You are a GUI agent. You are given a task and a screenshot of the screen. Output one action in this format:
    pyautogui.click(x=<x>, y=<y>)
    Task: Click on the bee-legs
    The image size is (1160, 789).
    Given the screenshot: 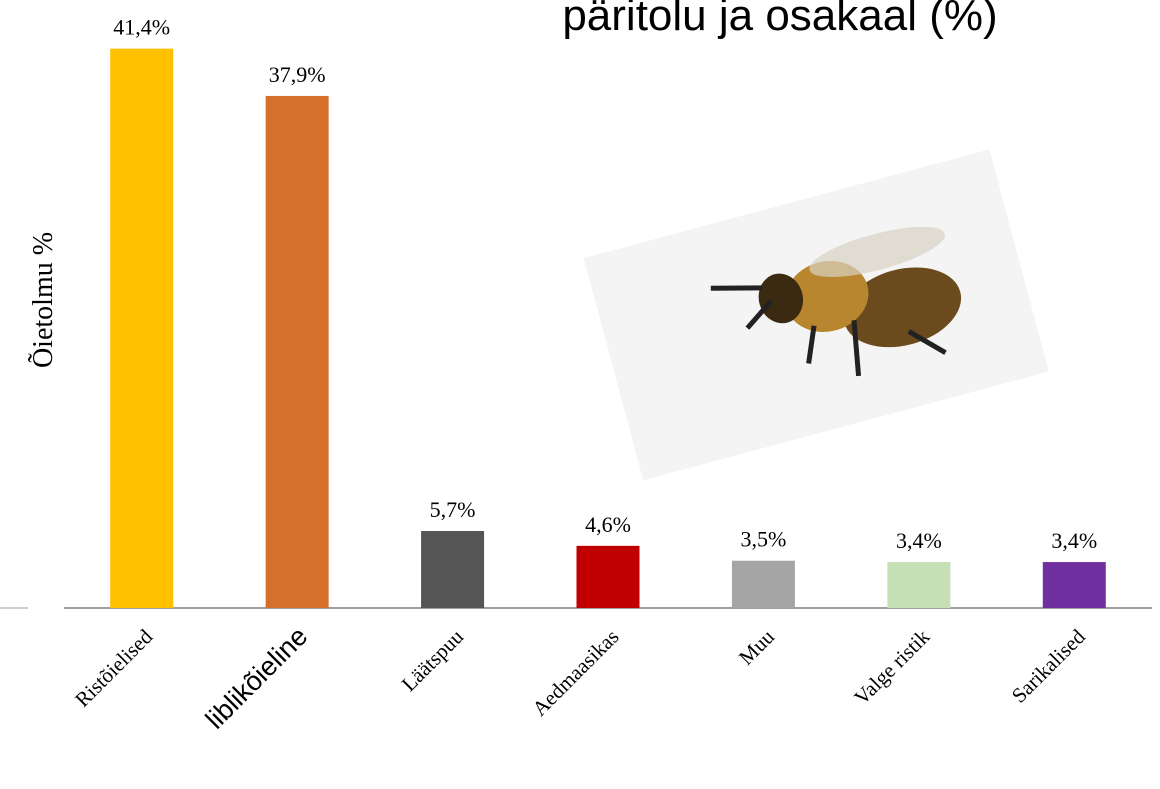 What is the action you would take?
    pyautogui.click(x=828, y=331)
    